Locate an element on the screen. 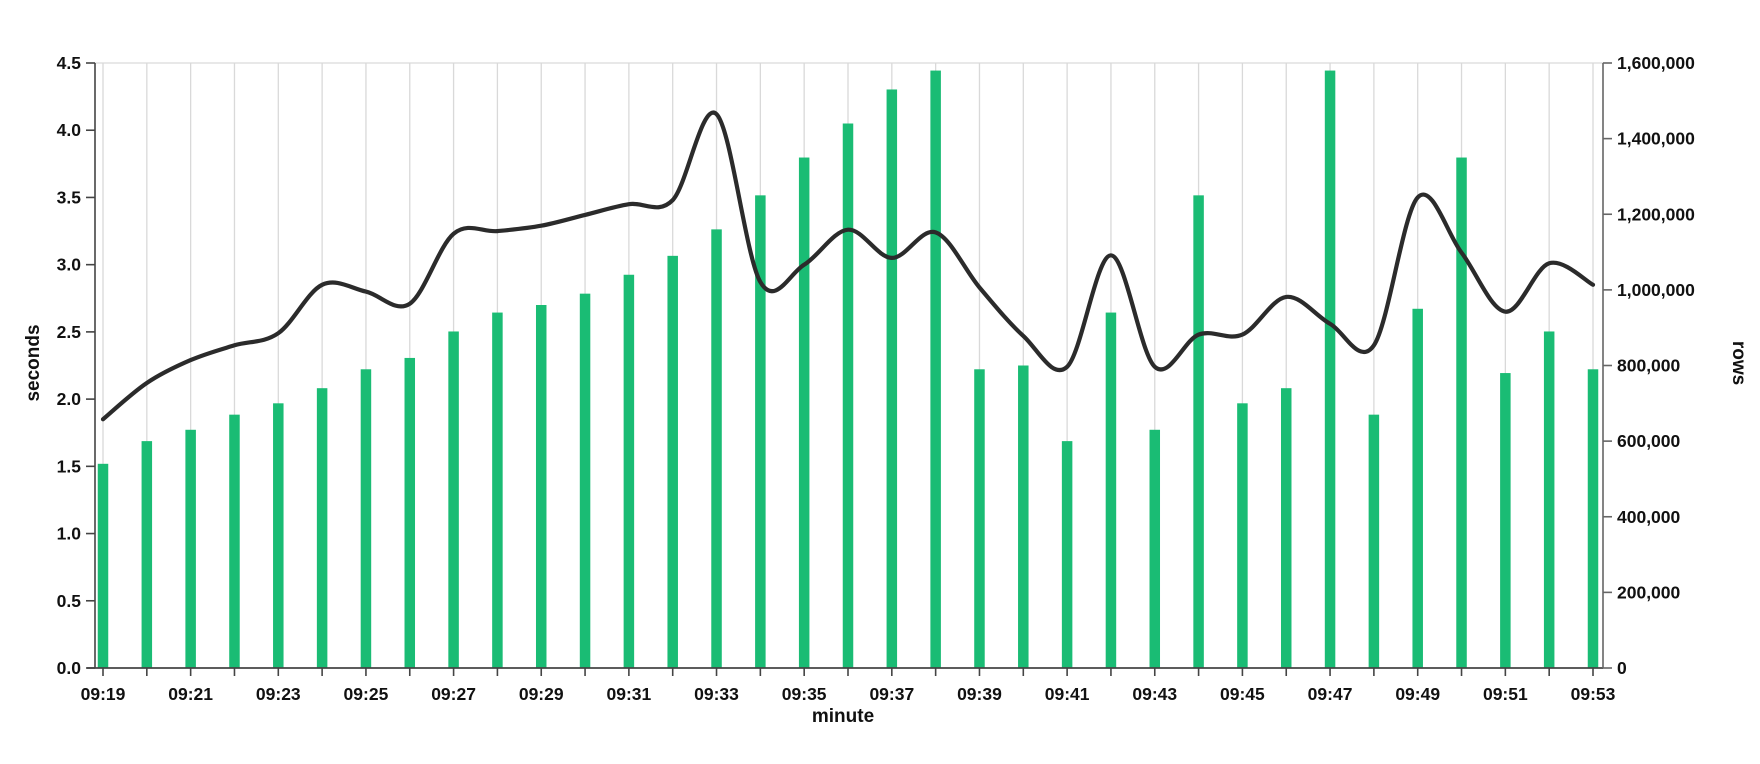 This screenshot has width=1760, height=764. x-axis-tick-label: 09:35 is located at coordinates (804, 694).